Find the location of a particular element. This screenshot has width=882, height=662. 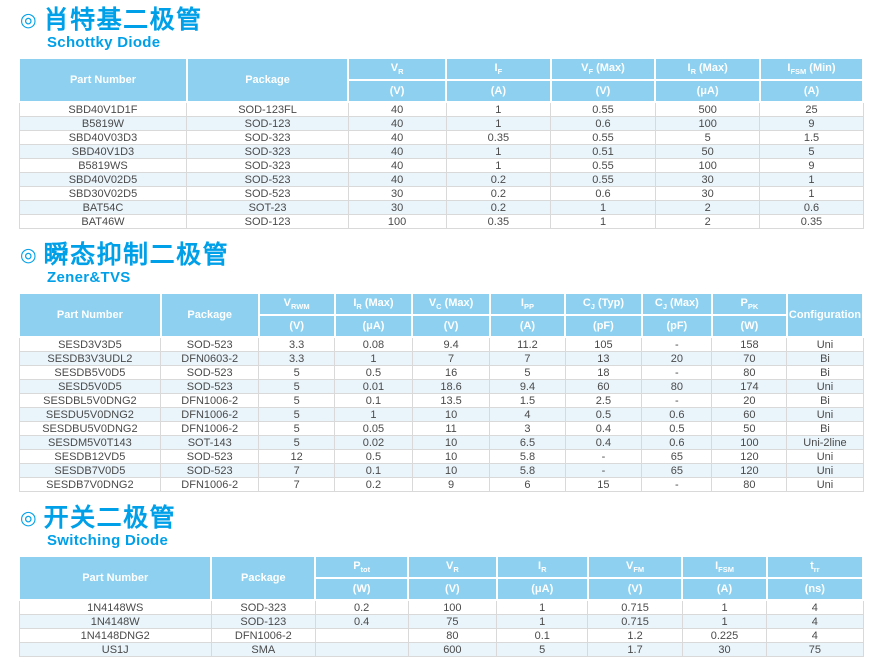

table-cell: 13.5 is located at coordinates (451, 400).